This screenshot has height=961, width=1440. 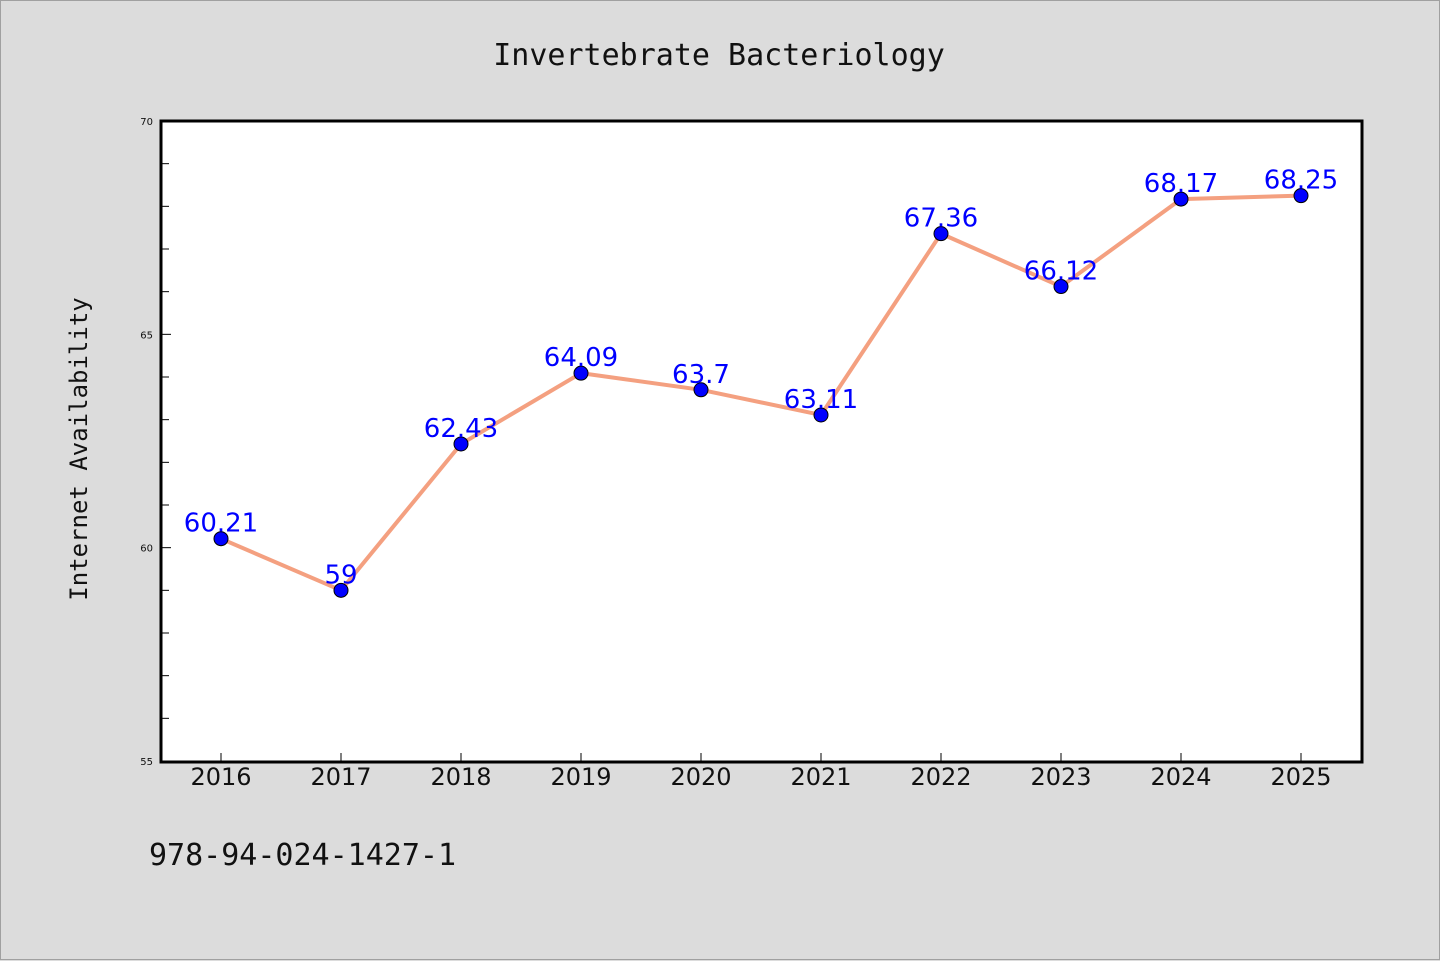 I want to click on x-tick-label: 2024, so click(x=1180, y=777).